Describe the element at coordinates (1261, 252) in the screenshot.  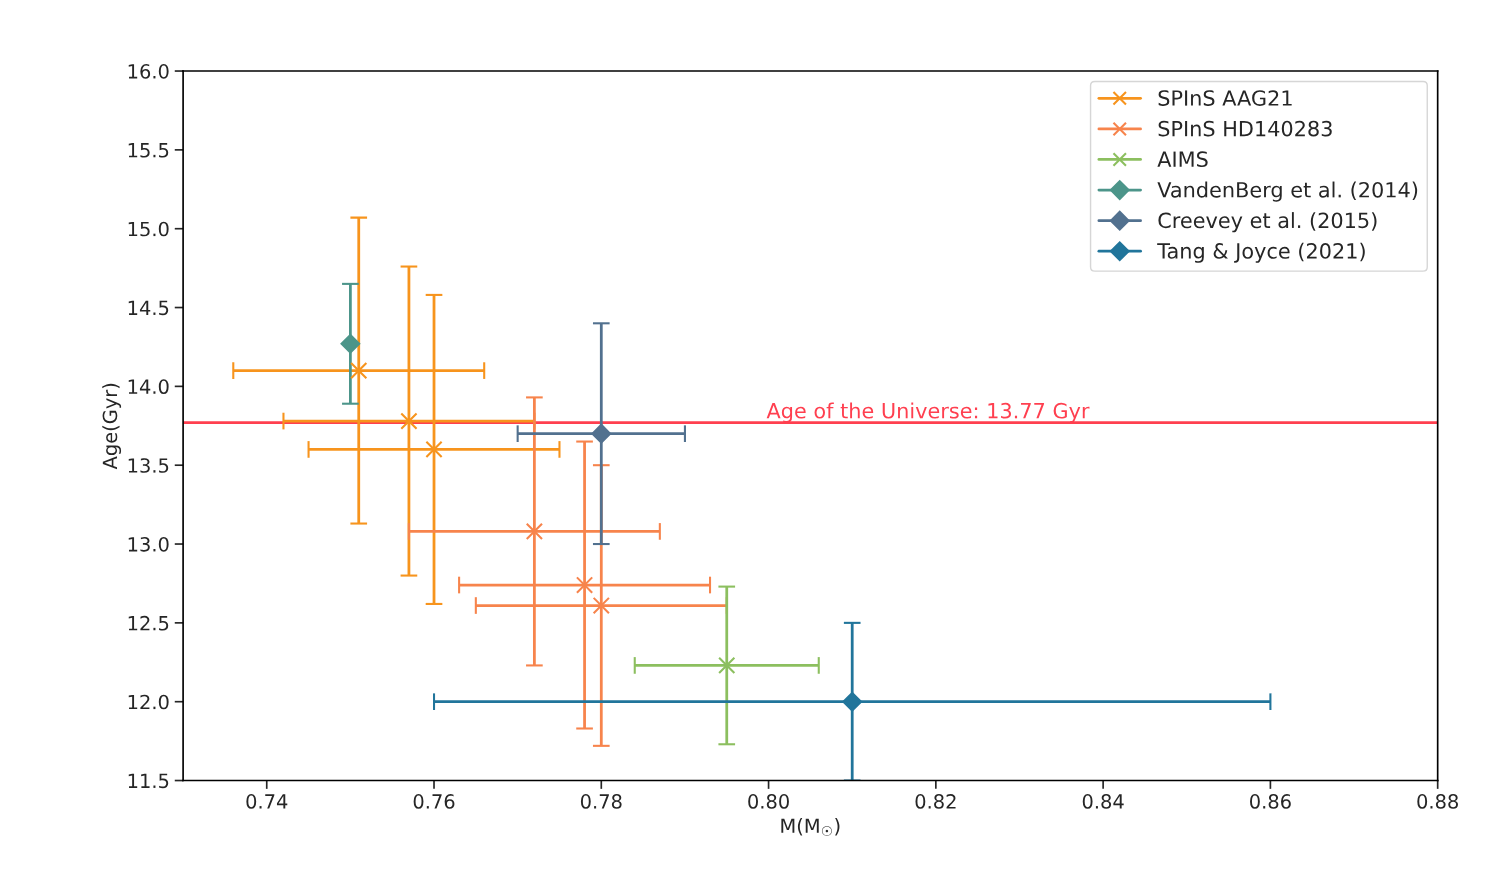
I see `legend-label: Tang & Joyce (2021)` at that location.